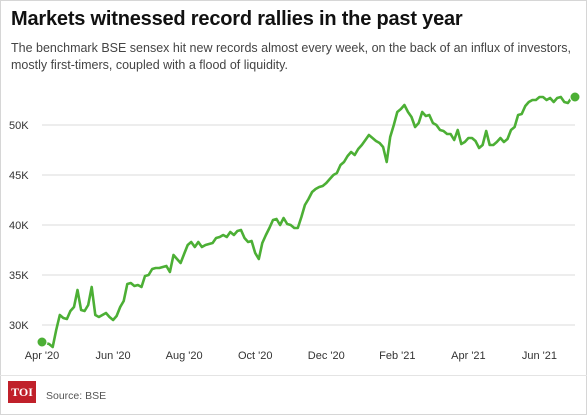  I want to click on x-tick-label: Apr '20, so click(42, 356).